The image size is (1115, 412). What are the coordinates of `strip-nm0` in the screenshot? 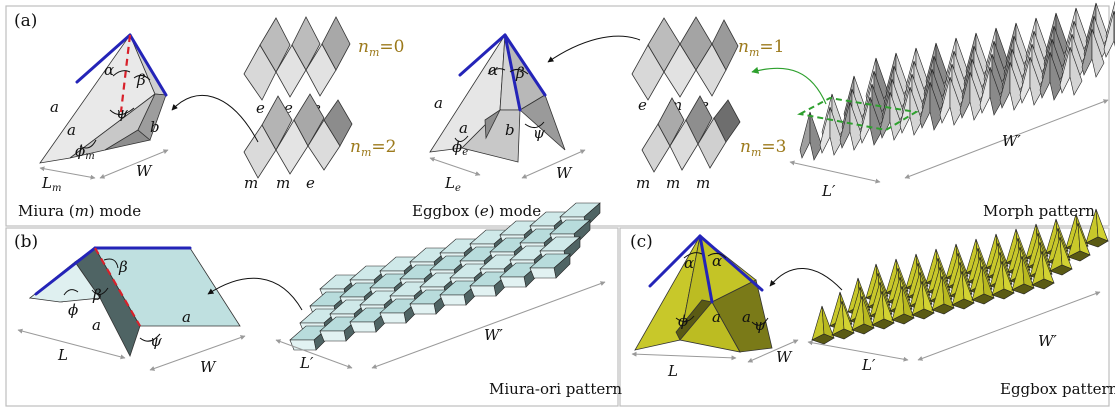 It's located at (297, 58).